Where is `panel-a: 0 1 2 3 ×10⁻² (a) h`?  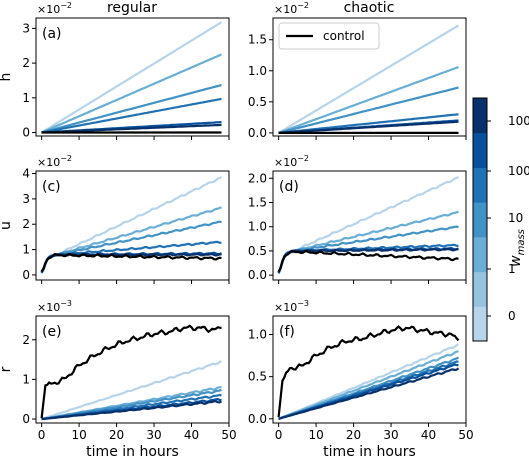
panel-a: 0 1 2 3 ×10⁻² (a) h is located at coordinates (115, 70).